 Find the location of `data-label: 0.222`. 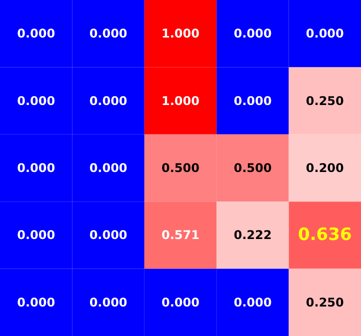

data-label: 0.222 is located at coordinates (253, 235).